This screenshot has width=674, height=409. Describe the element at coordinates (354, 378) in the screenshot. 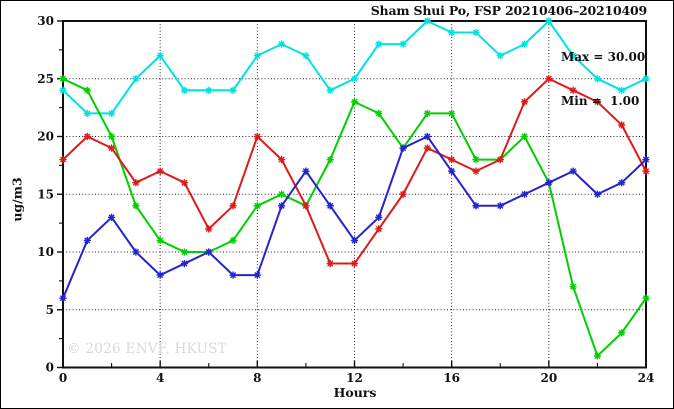

I see `x-tick-label: 12` at that location.